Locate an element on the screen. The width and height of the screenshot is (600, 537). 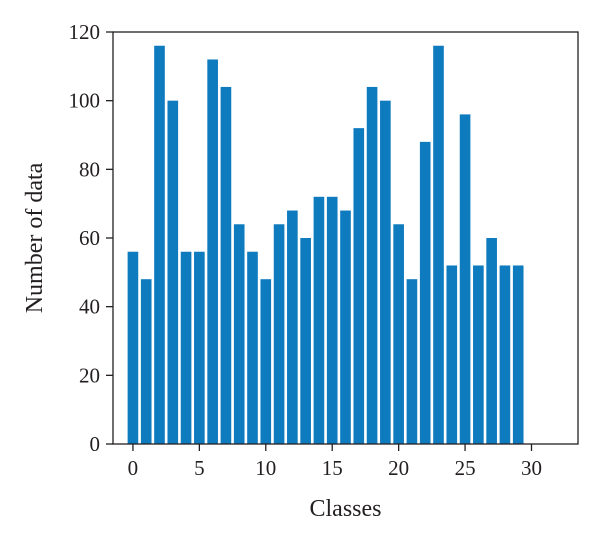
x-tick-label: 25 is located at coordinates (465, 468).